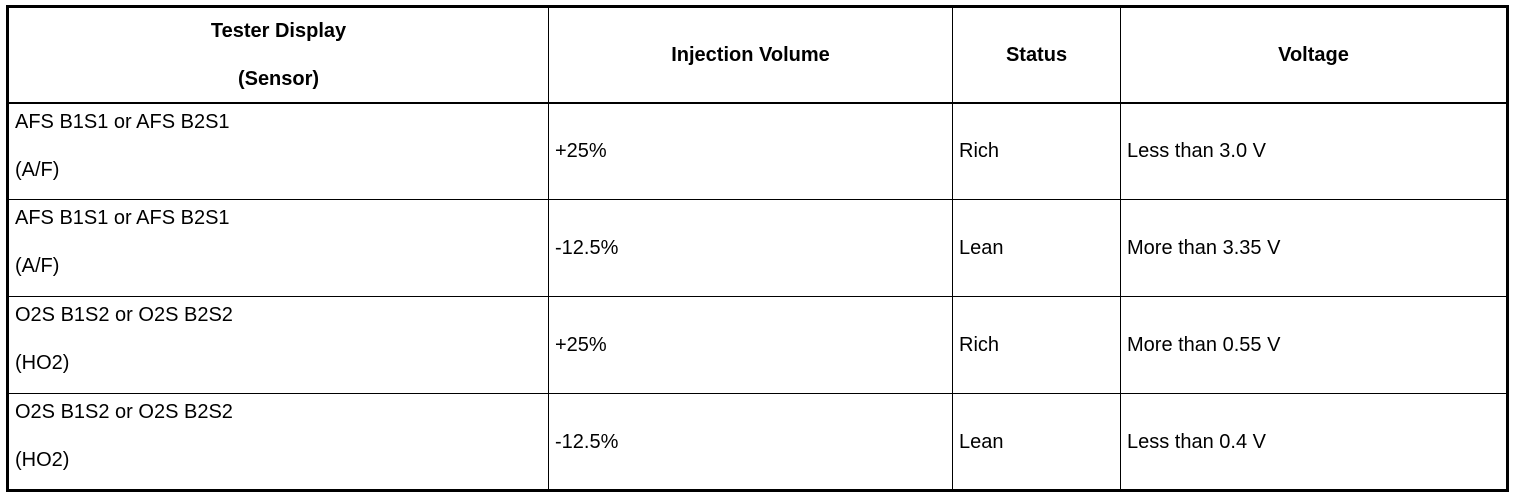 This screenshot has width=1520, height=500. What do you see at coordinates (1314, 248) in the screenshot?
I see `cell-voltage: More than 3.35 V` at bounding box center [1314, 248].